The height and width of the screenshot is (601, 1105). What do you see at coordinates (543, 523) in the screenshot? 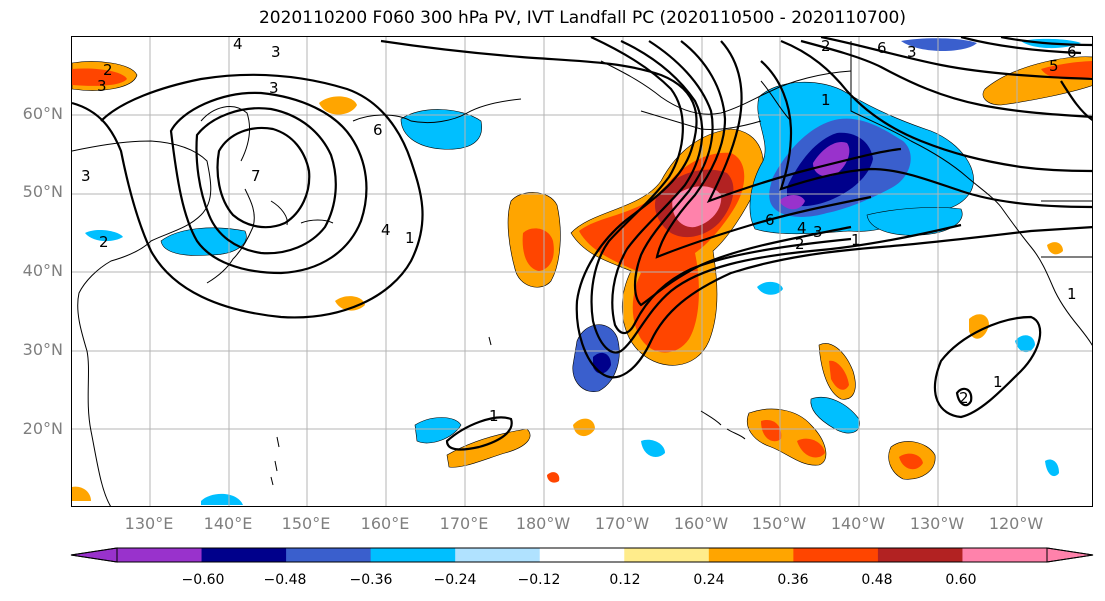
I see `lon-label-180w: 180°W` at bounding box center [543, 523].